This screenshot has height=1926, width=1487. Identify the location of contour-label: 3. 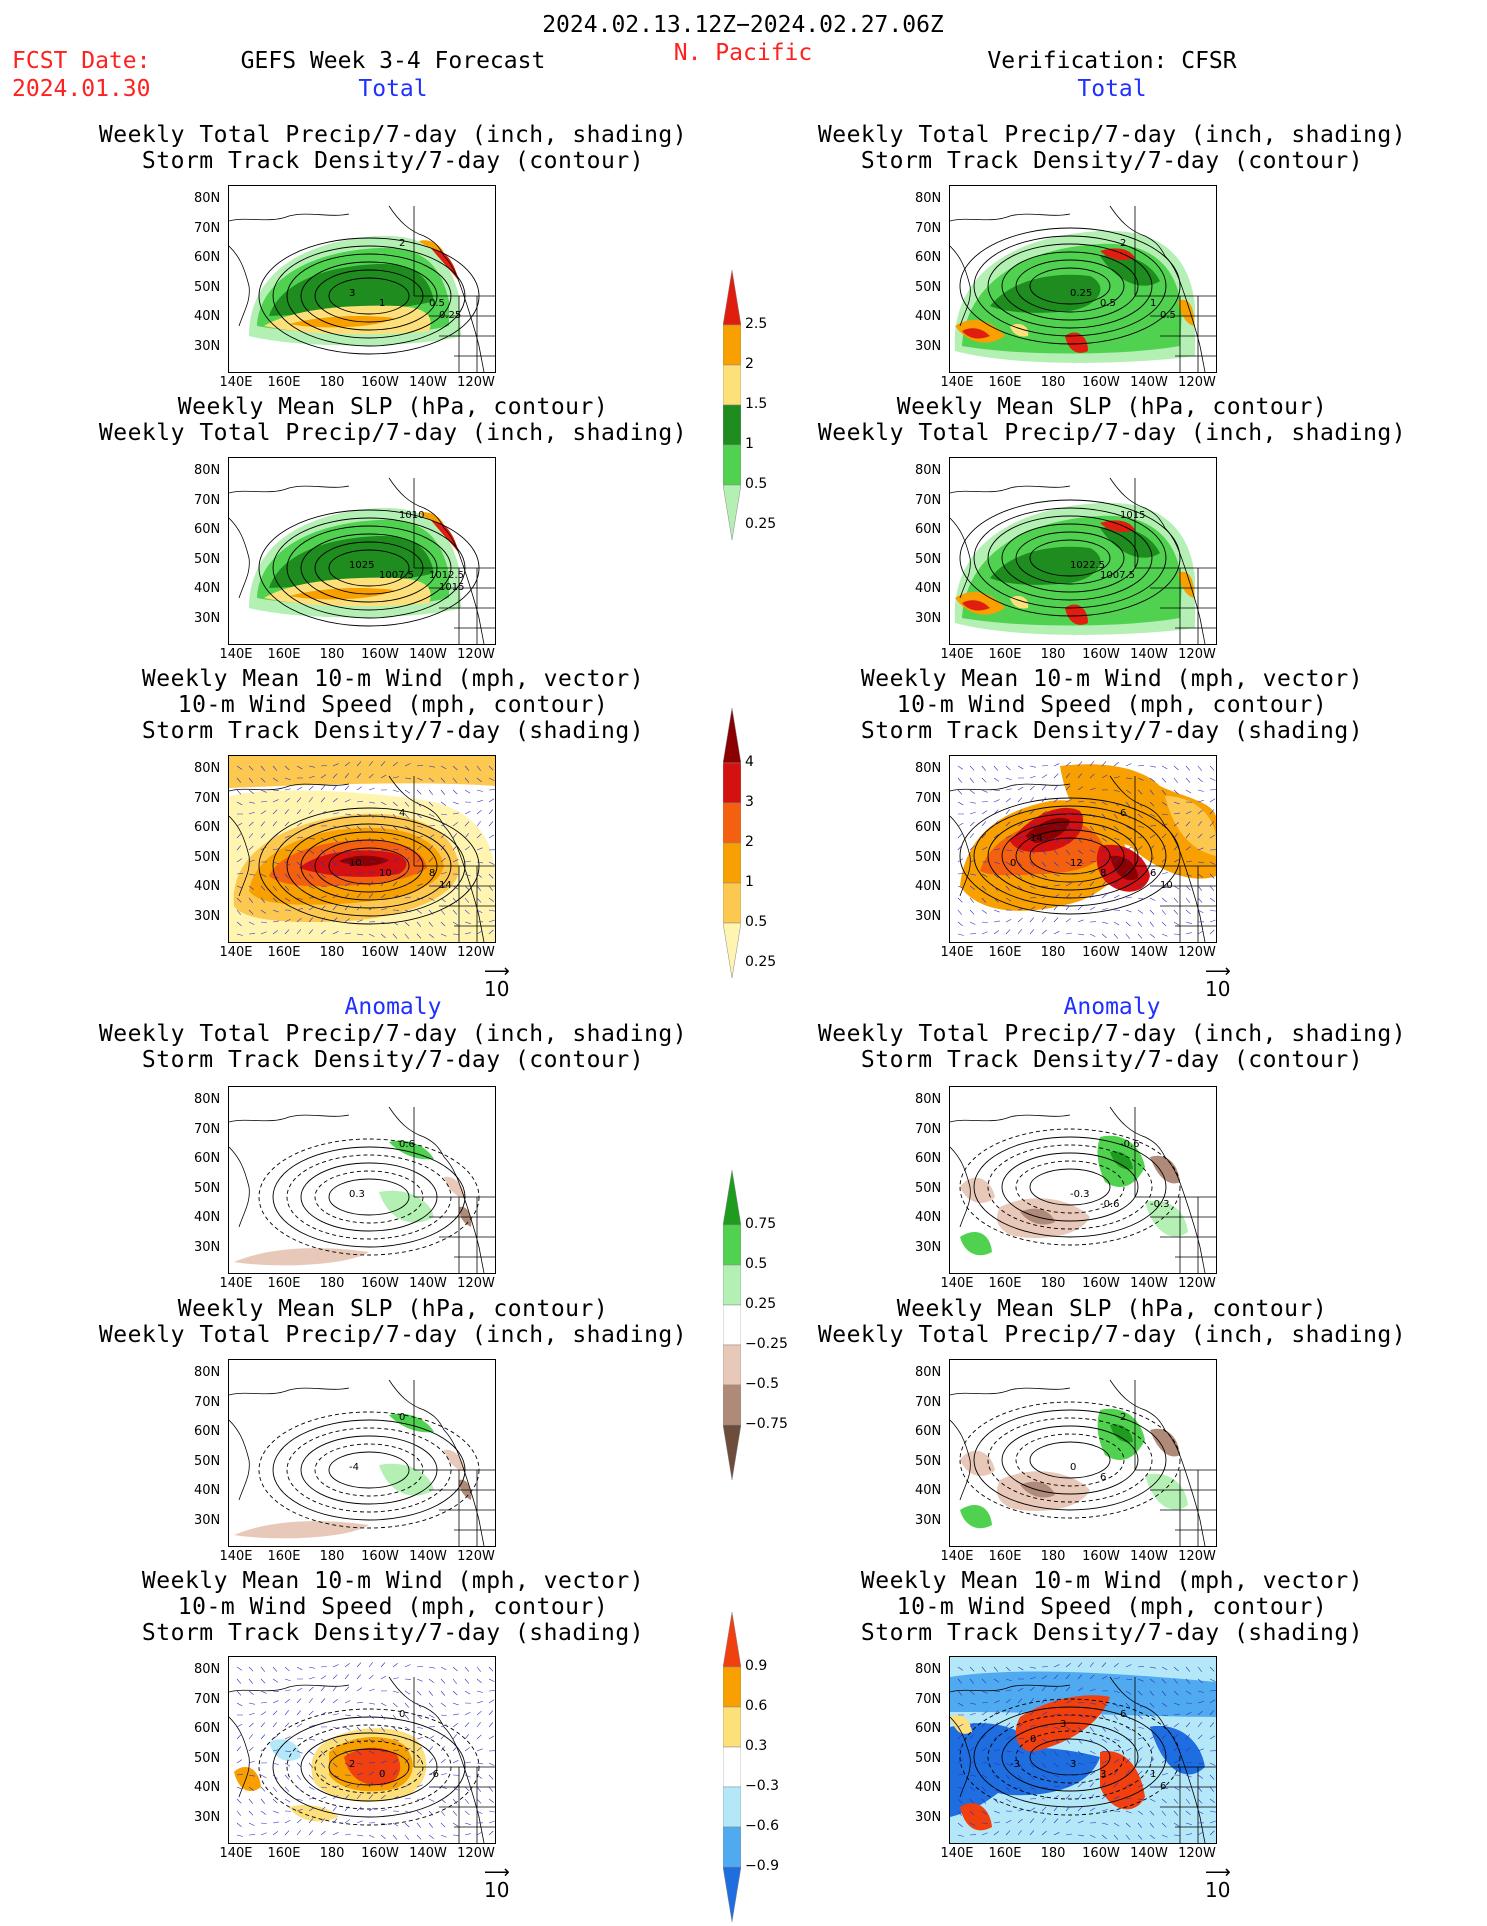
(1063, 1724).